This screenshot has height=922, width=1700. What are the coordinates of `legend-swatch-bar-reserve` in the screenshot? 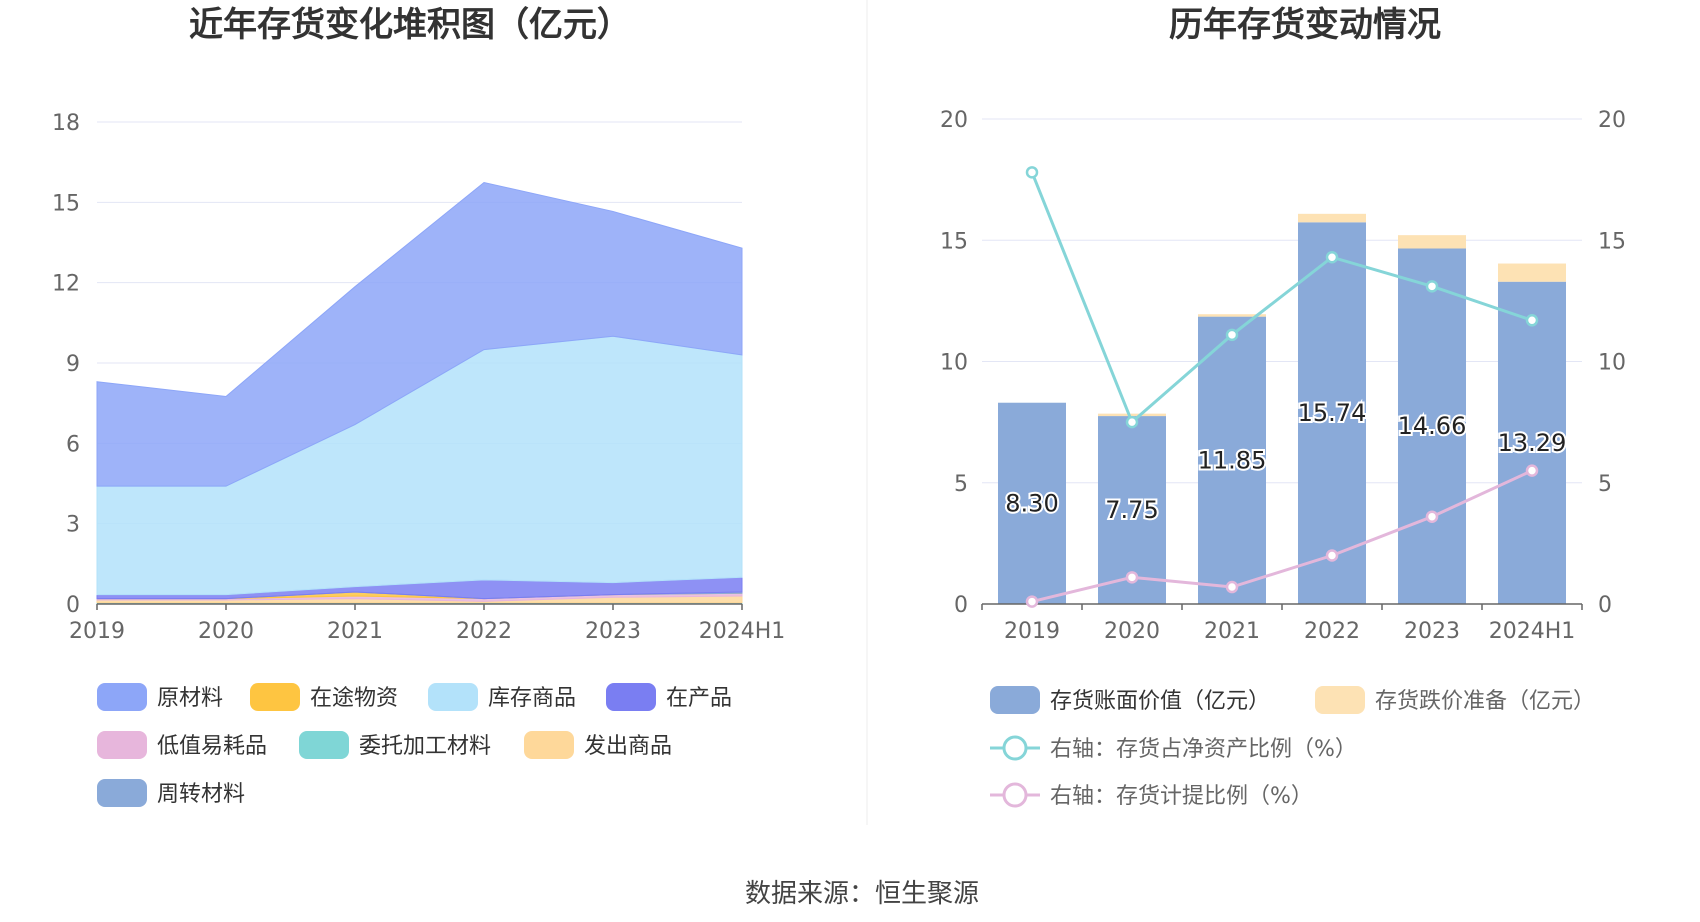 It's located at (1340, 700).